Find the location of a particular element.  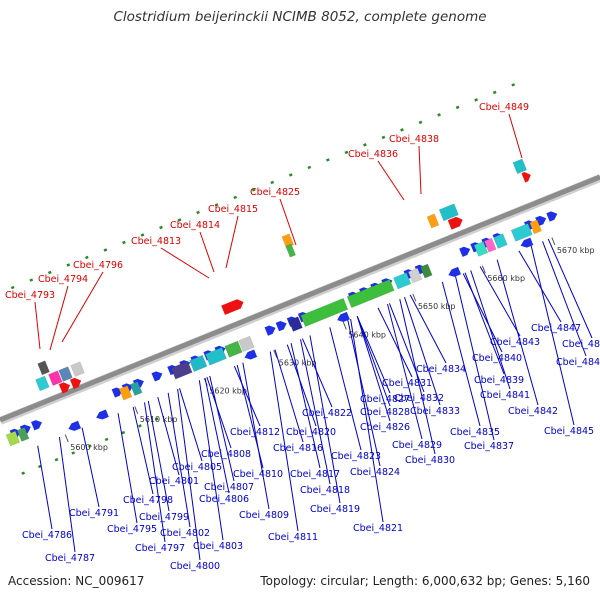

bottom-gene-label: Cbei_4831 is located at coordinates (407, 383).